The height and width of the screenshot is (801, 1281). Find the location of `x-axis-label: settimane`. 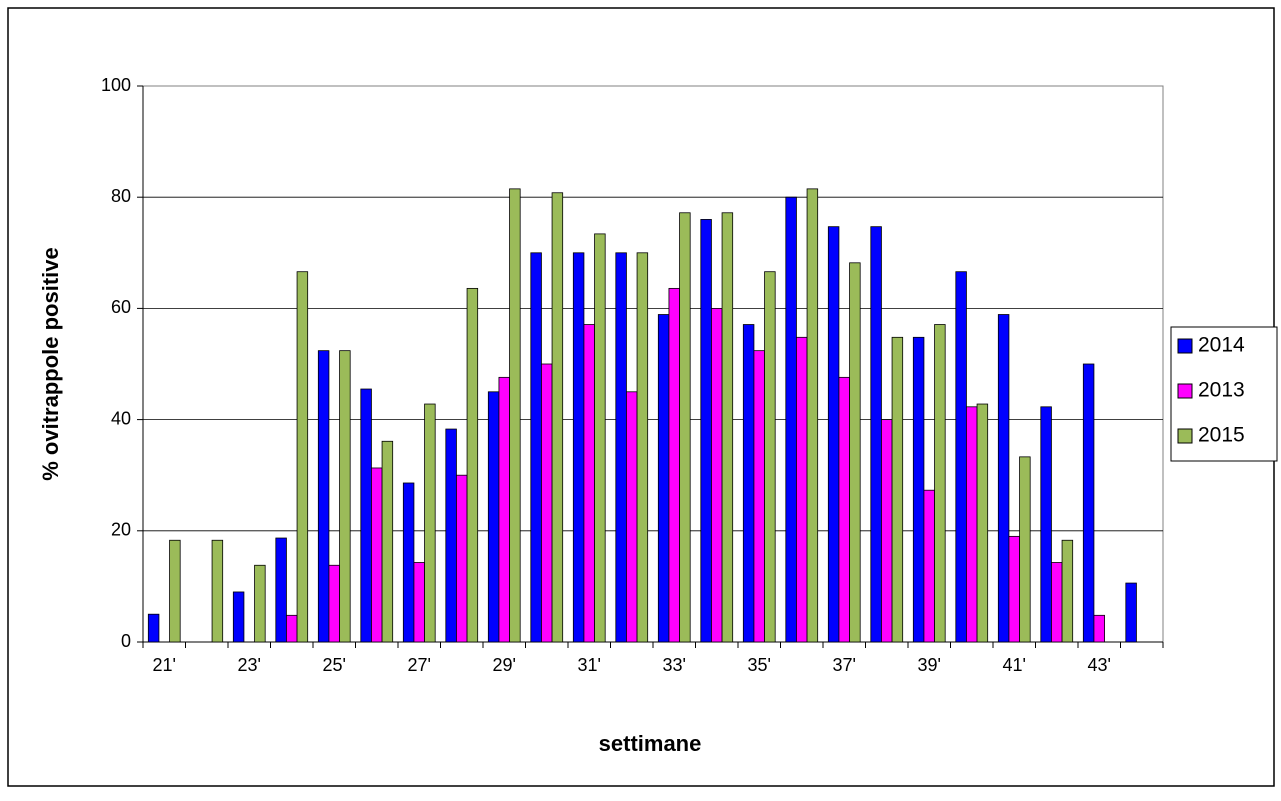

x-axis-label: settimane is located at coordinates (650, 743).